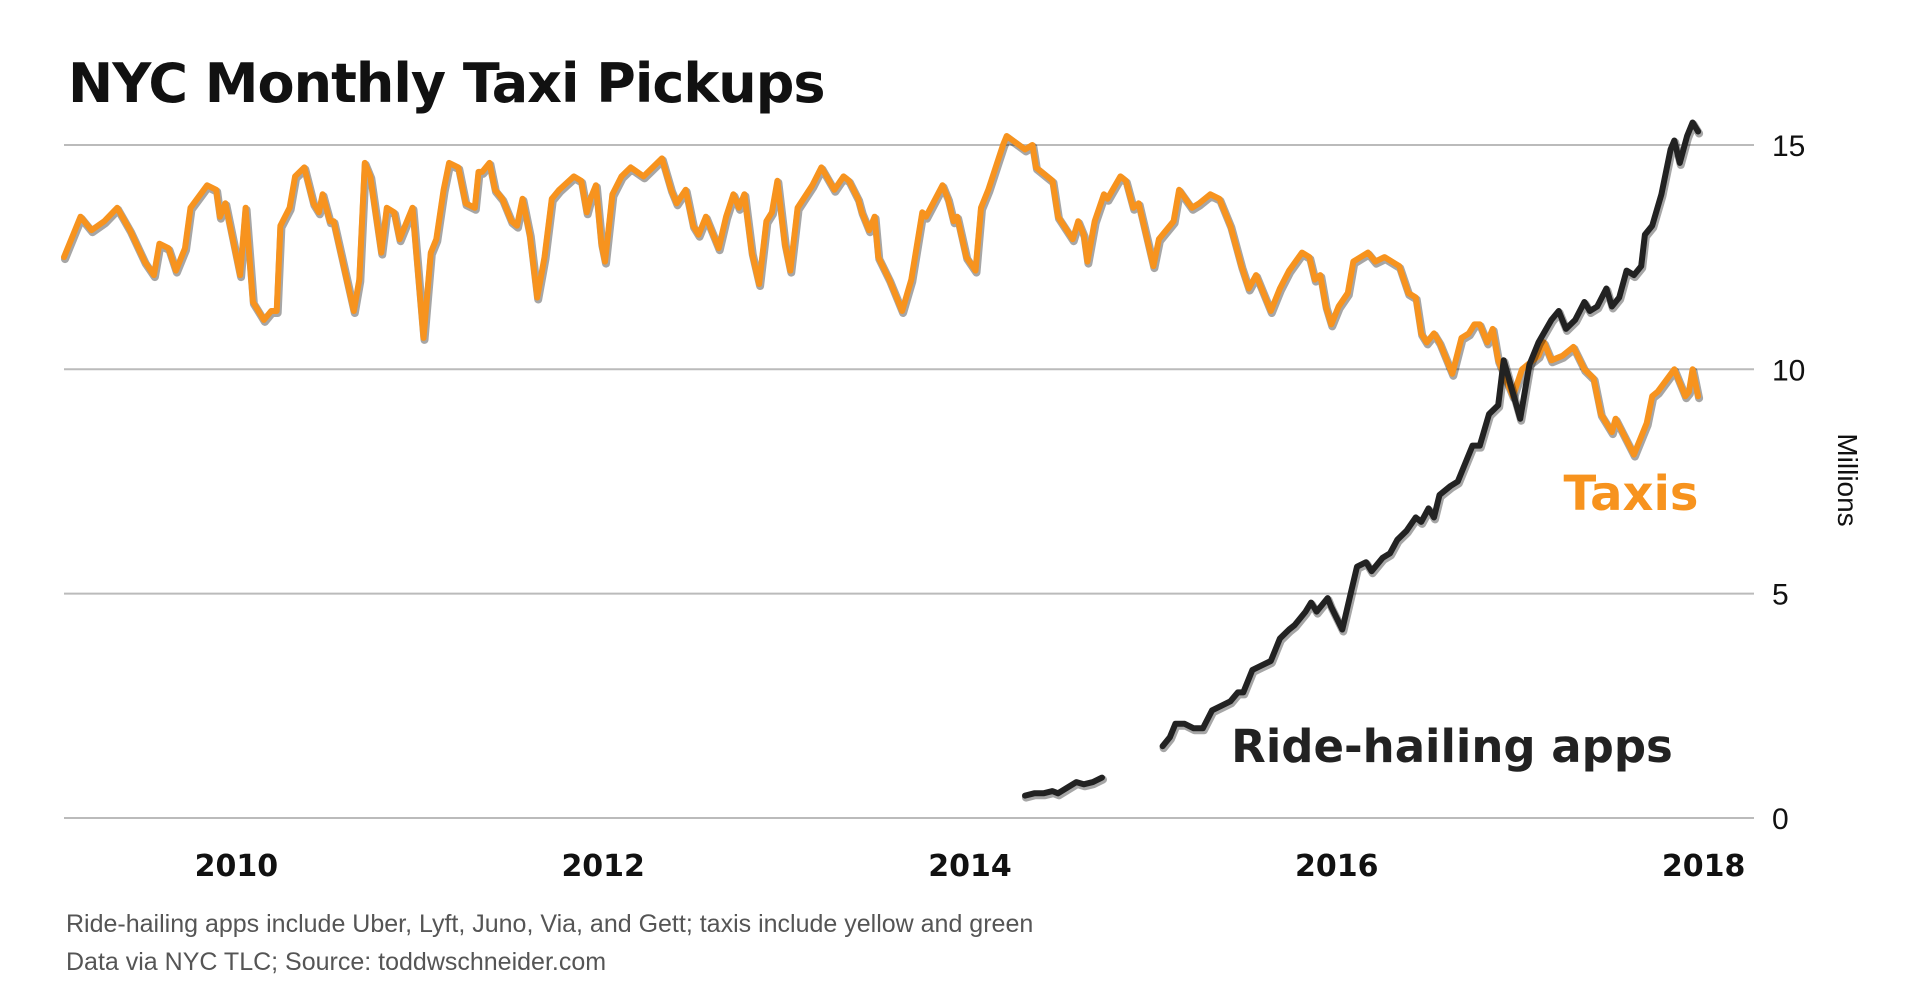  Describe the element at coordinates (970, 866) in the screenshot. I see `x-tick-label: 2014` at that location.